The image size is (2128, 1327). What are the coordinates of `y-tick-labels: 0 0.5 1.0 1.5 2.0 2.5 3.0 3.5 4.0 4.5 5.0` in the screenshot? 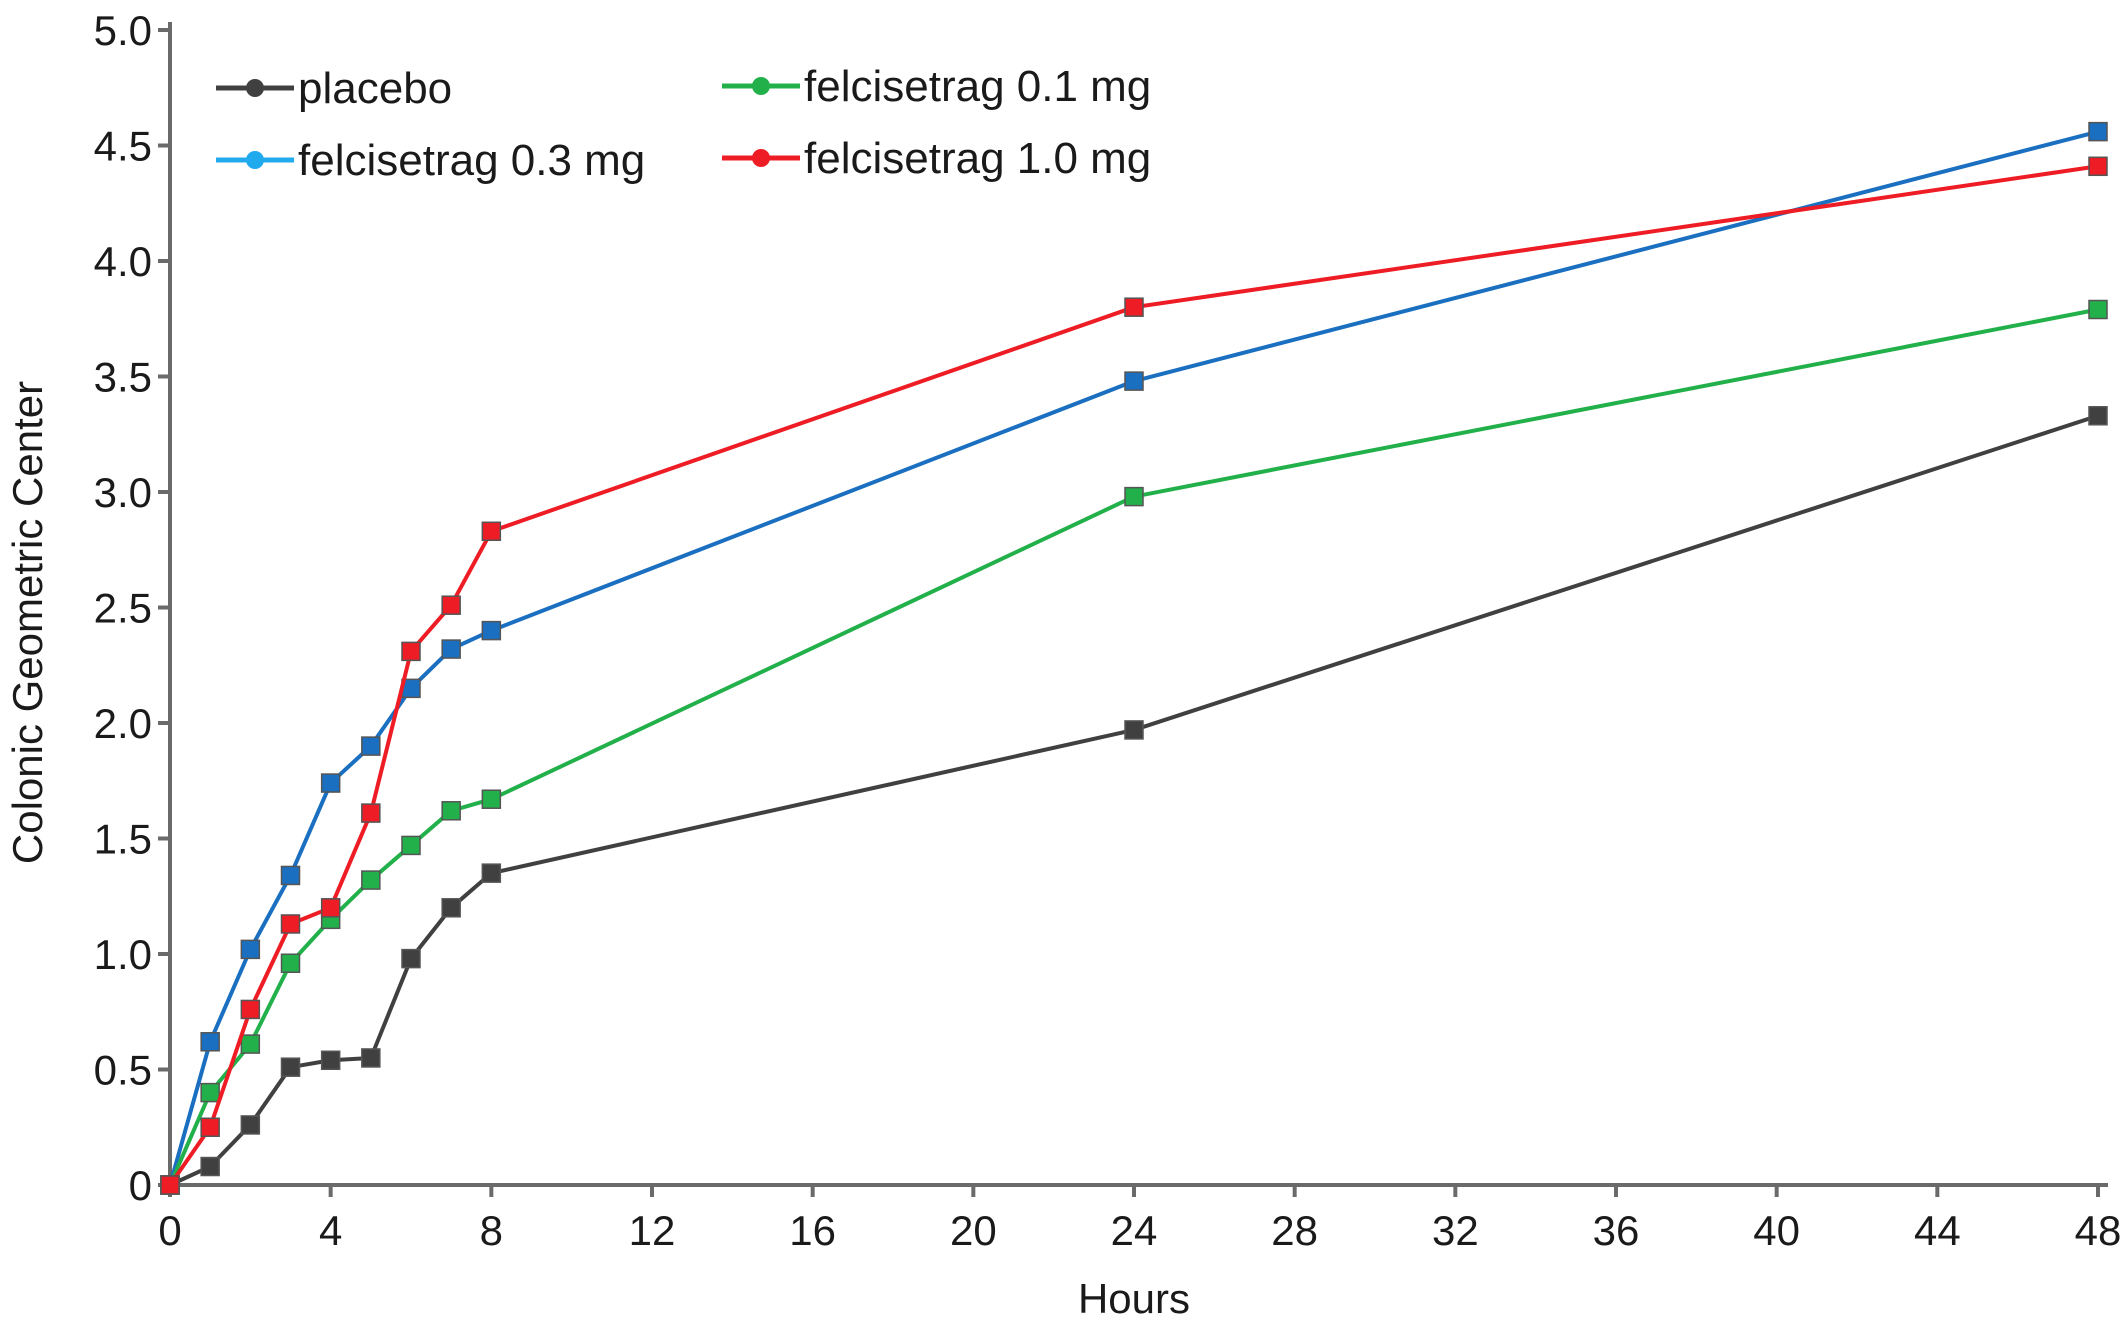 It's located at (132, 608).